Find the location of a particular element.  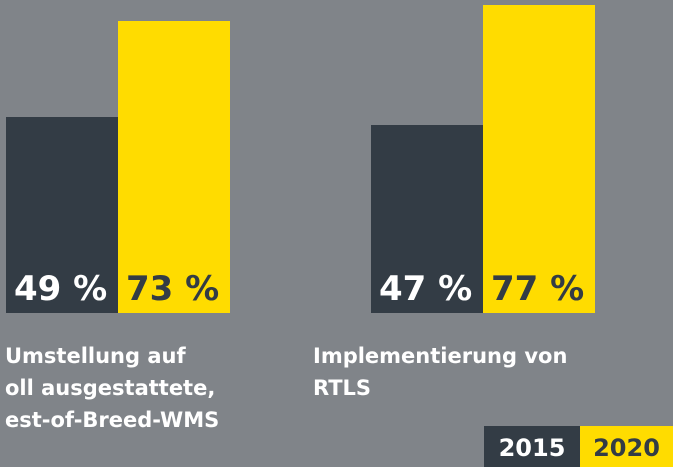

category-label: Umstellung auf is located at coordinates (95, 356).